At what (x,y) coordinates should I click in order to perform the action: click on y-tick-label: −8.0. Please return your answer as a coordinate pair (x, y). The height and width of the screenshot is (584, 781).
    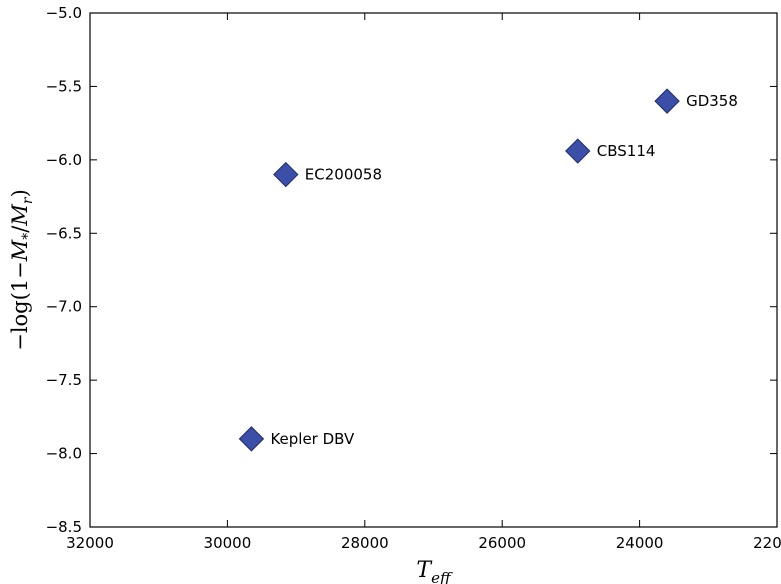
    Looking at the image, I should click on (64, 454).